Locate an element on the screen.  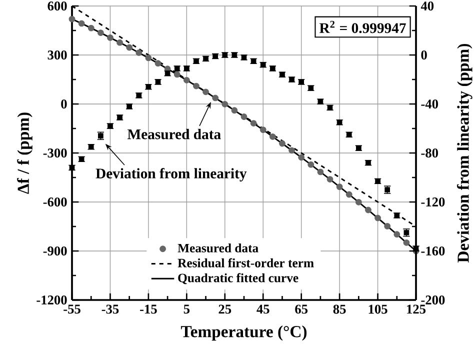
y2-axis-title: Deviation from linearity (ppm) is located at coordinates (464, 153).